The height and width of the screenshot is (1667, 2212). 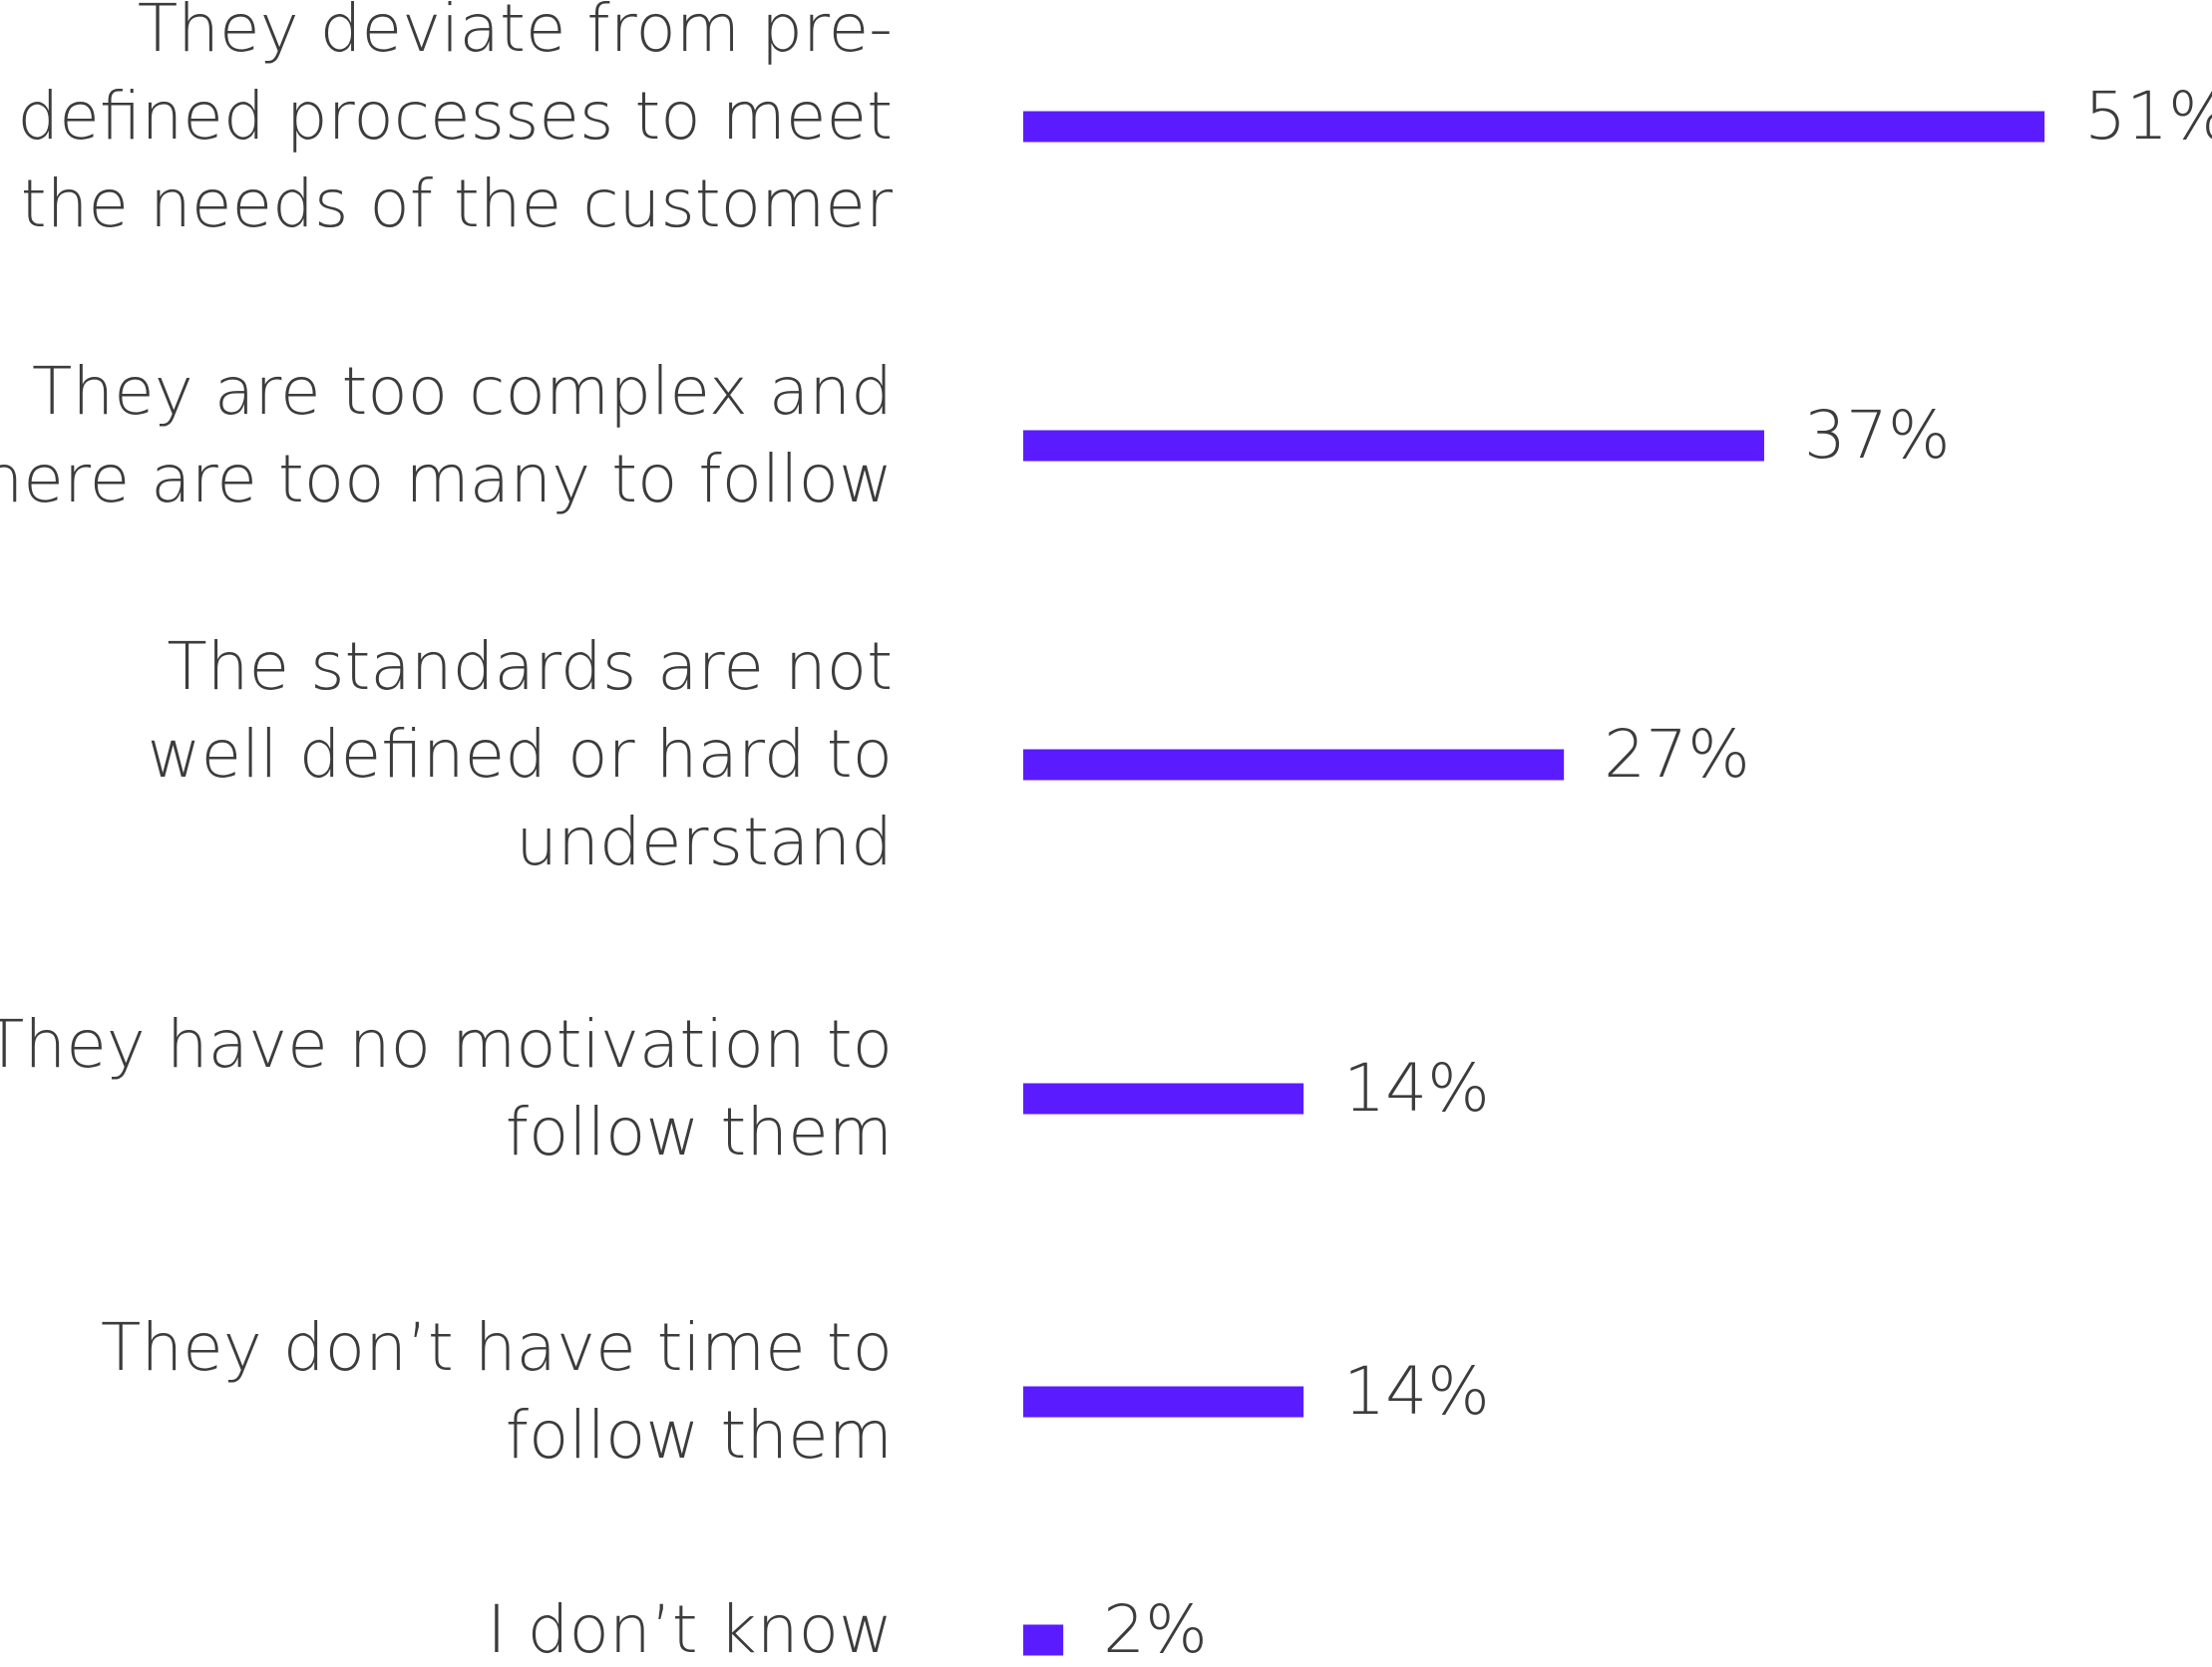 What do you see at coordinates (515, 33) in the screenshot?
I see `category-label: They deviate from pre-` at bounding box center [515, 33].